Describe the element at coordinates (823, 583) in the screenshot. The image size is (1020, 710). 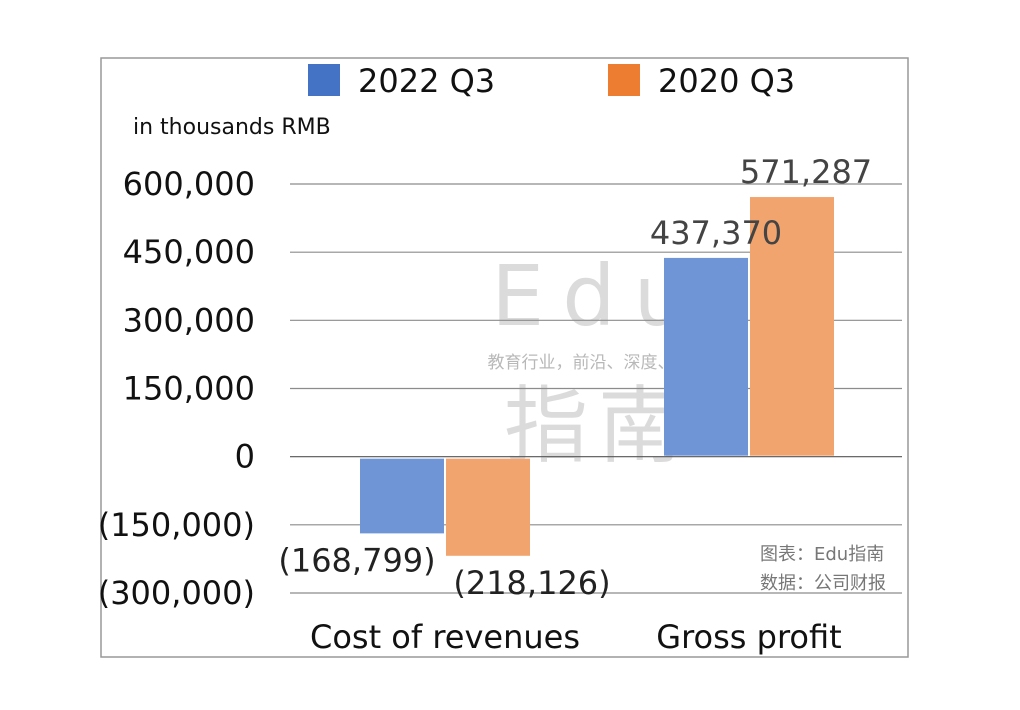
I see `source-line-data: 数据：公司财报` at that location.